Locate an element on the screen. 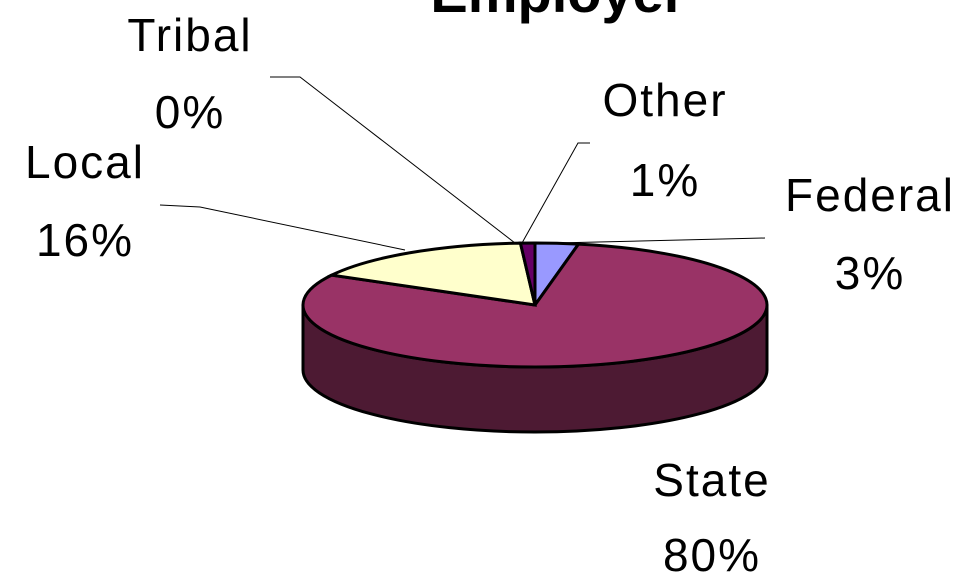 This screenshot has height=575, width=969. chart-title: Employer is located at coordinates (557, 12).